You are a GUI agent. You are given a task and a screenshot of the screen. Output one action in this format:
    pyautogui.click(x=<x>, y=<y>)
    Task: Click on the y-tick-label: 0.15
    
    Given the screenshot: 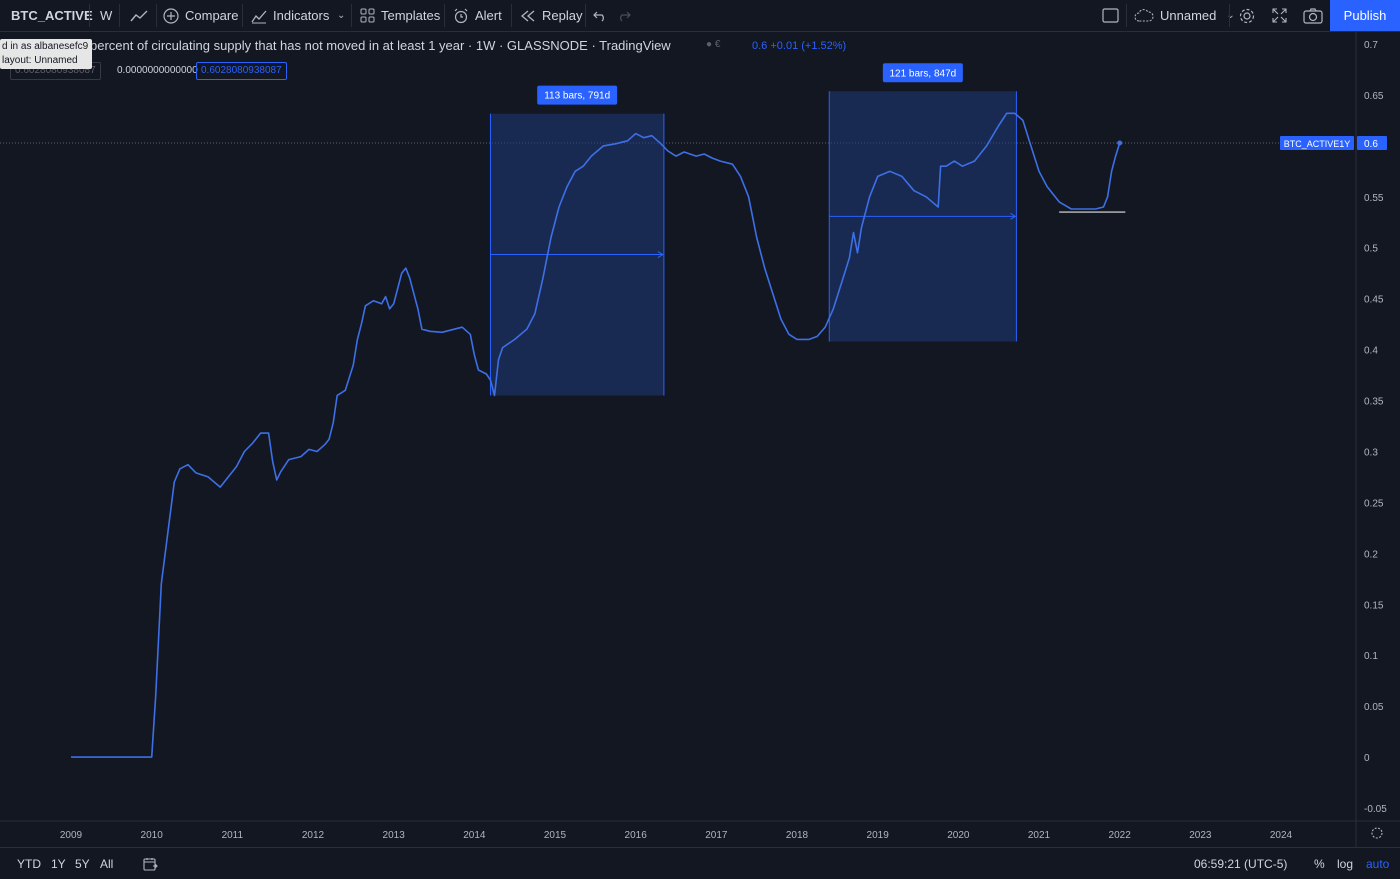 What is the action you would take?
    pyautogui.click(x=1374, y=605)
    